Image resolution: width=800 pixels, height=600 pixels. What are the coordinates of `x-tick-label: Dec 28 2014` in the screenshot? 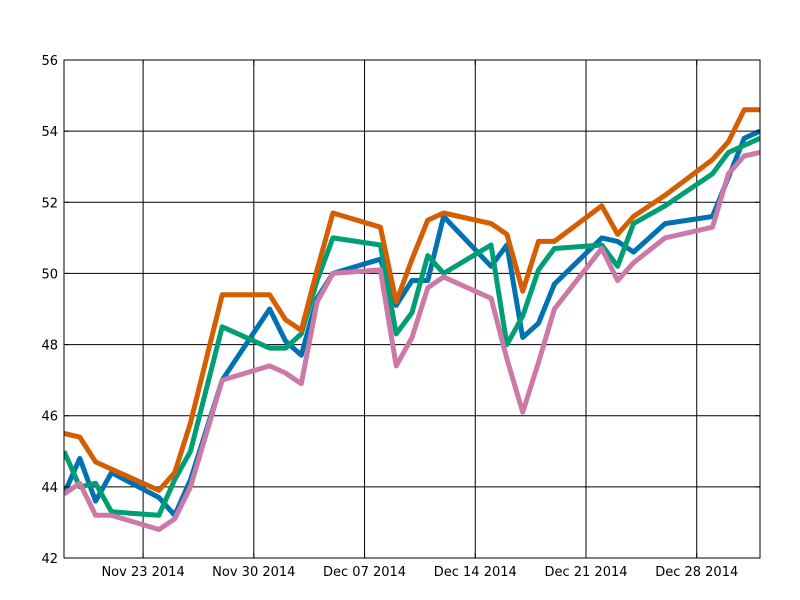 It's located at (696, 572).